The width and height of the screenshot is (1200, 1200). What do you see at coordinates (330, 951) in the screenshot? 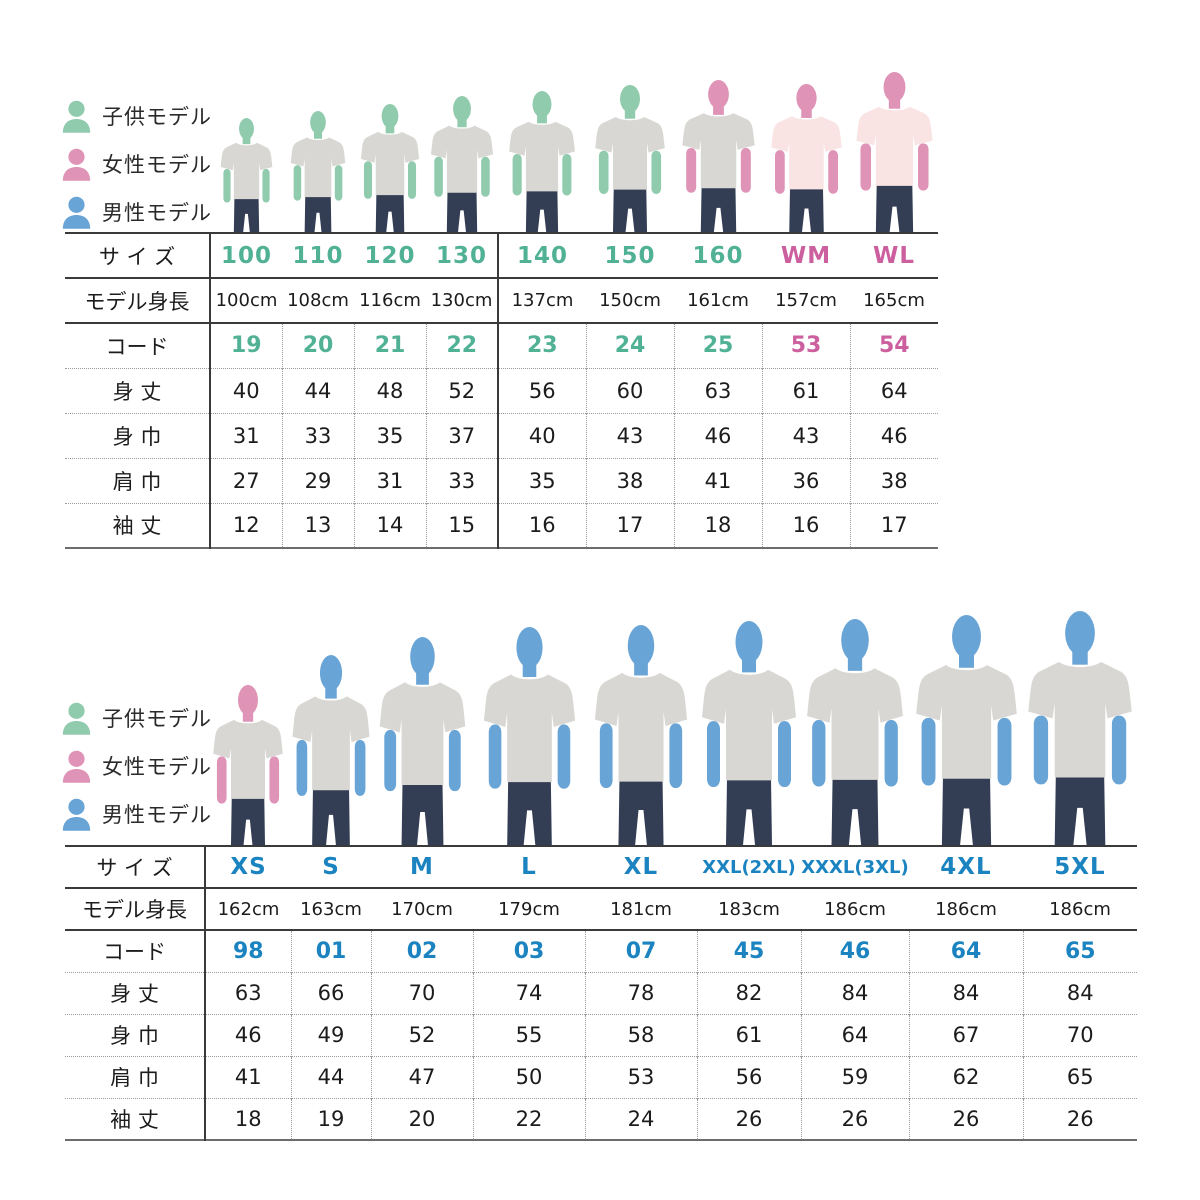
I see `code-cell: 01` at bounding box center [330, 951].